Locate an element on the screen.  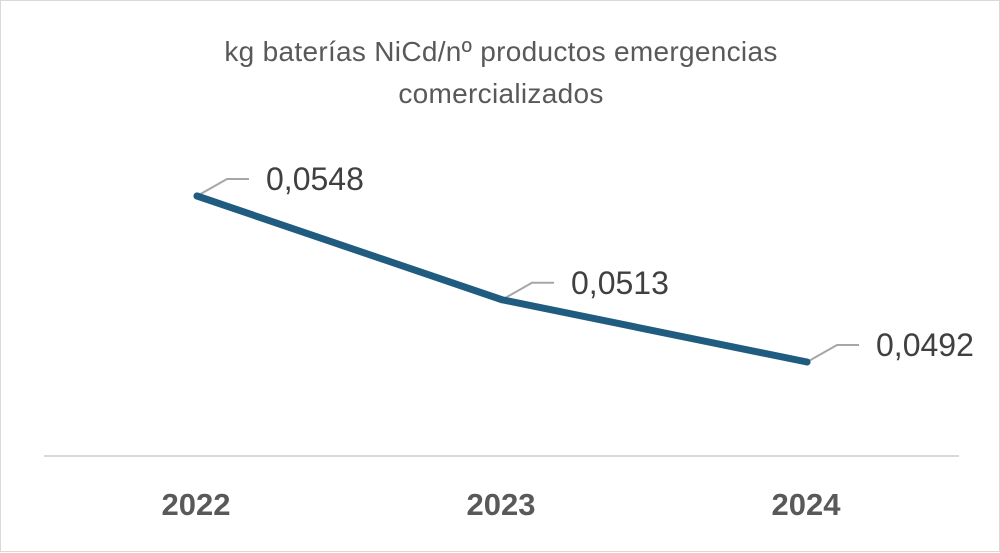
leader-line-2023 is located at coordinates (527, 291).